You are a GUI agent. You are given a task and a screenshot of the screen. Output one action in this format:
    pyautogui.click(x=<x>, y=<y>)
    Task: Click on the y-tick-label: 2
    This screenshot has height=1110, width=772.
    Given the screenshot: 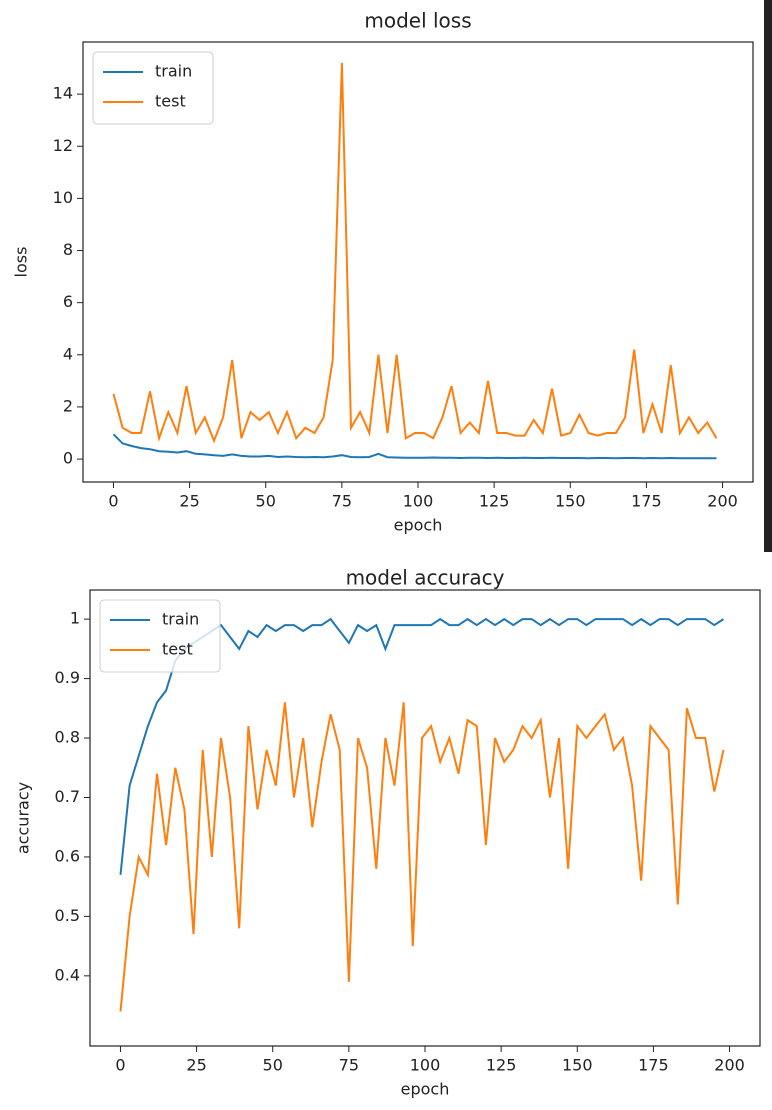 What is the action you would take?
    pyautogui.click(x=68, y=405)
    